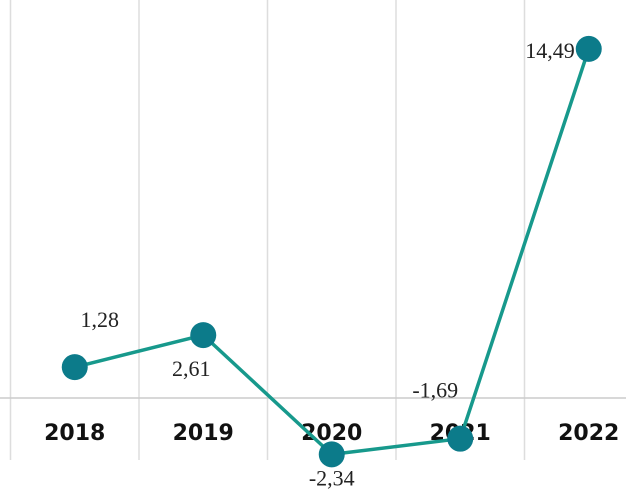 This screenshot has height=490, width=626. What do you see at coordinates (191, 368) in the screenshot?
I see `value-label: 2,61` at bounding box center [191, 368].